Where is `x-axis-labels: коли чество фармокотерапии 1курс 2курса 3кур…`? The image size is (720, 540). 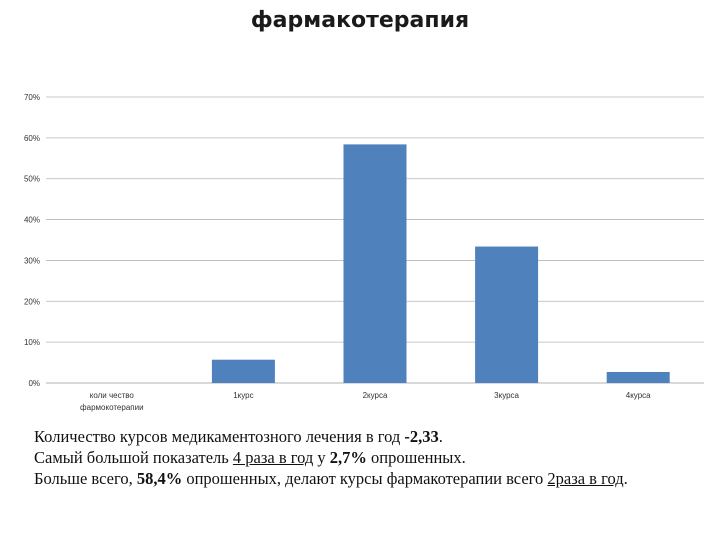
x-axis-labels: коли чество фармокотерапии 1курс 2курса 3кур… is located at coordinates (365, 401).